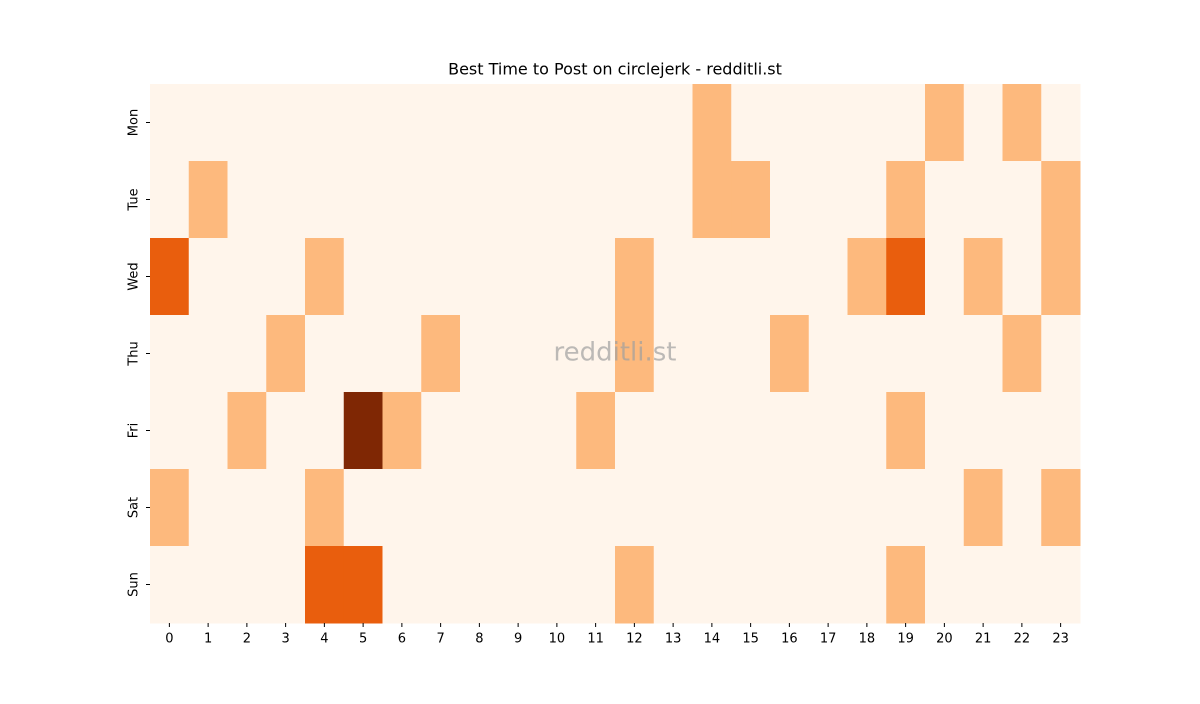 This screenshot has height=704, width=1200. What do you see at coordinates (134, 584) in the screenshot?
I see `y-tick-label: Sun` at bounding box center [134, 584].